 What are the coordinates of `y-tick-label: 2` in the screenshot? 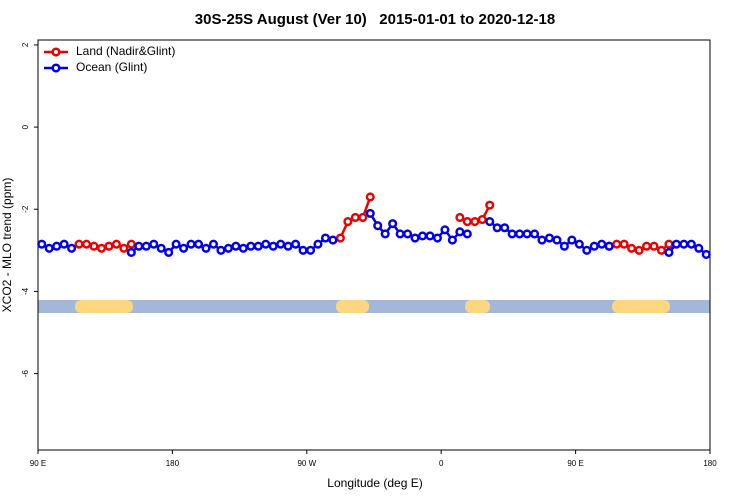 It's located at (25, 44).